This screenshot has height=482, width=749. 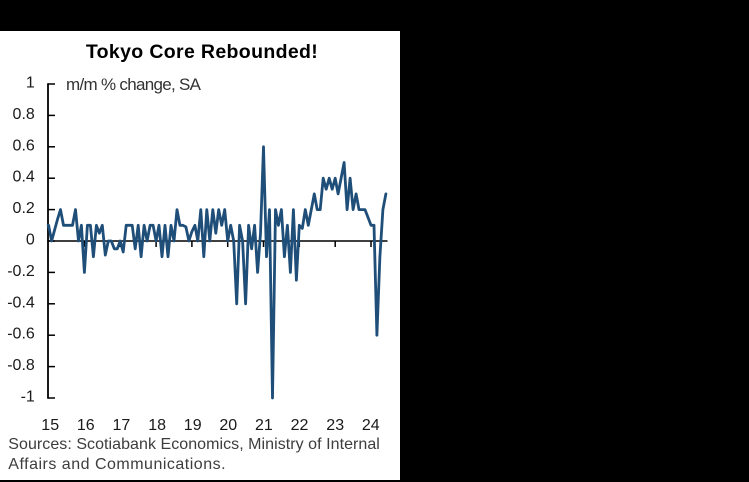 I want to click on svg-text: 0.6, so click(x=24, y=145).